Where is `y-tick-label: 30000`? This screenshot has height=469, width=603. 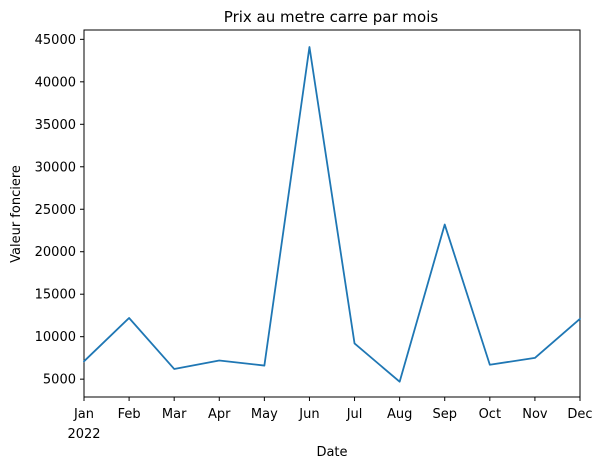
y-tick-label: 30000 is located at coordinates (55, 167).